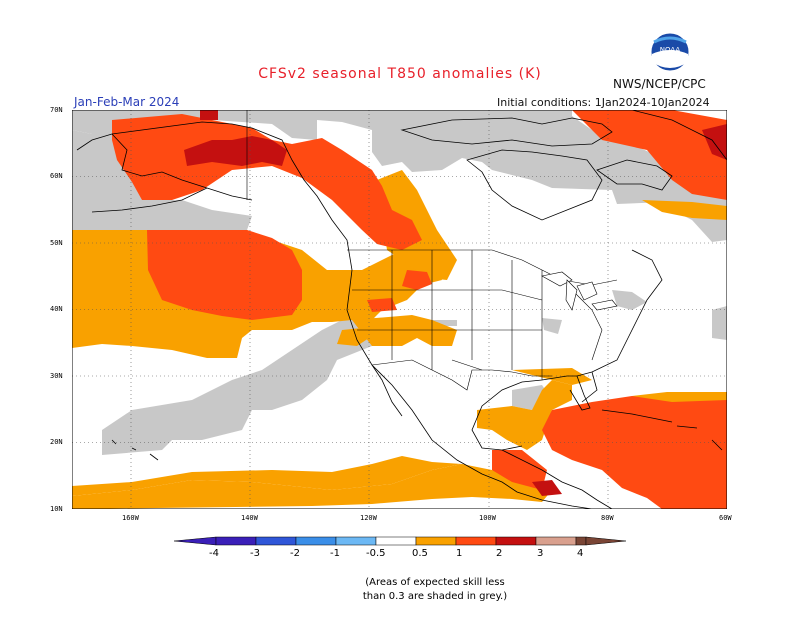 The width and height of the screenshot is (800, 618). Describe the element at coordinates (725, 518) in the screenshot. I see `lon-label-60w: 60W` at that location.